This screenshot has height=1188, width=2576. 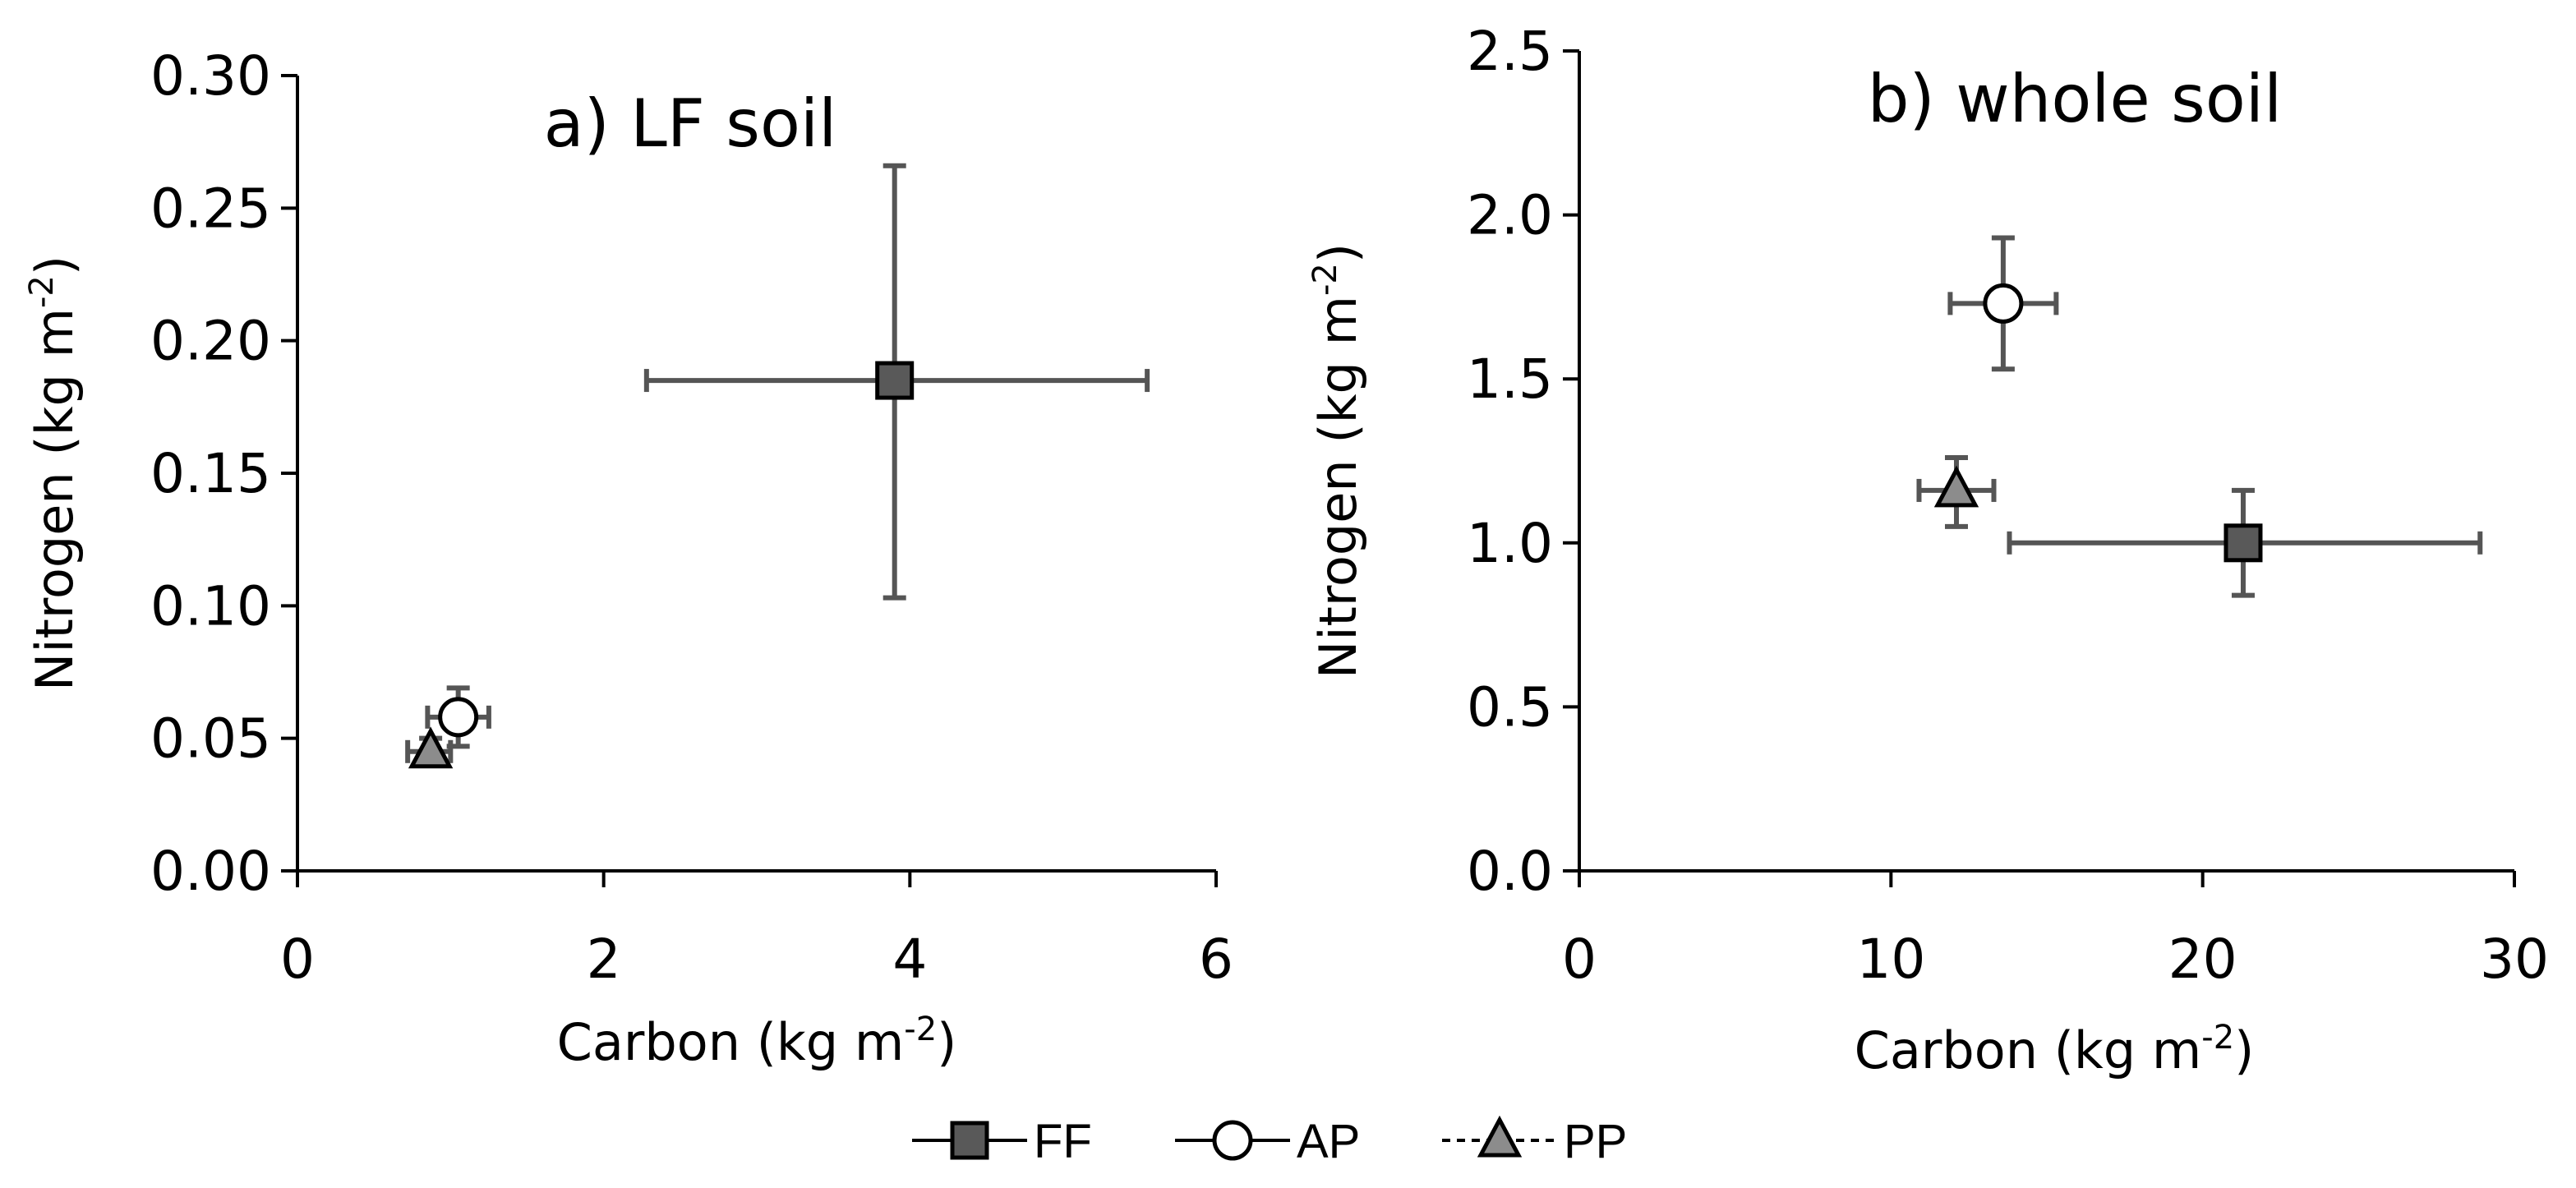 I want to click on legend-ap-marker, so click(x=1232, y=1140).